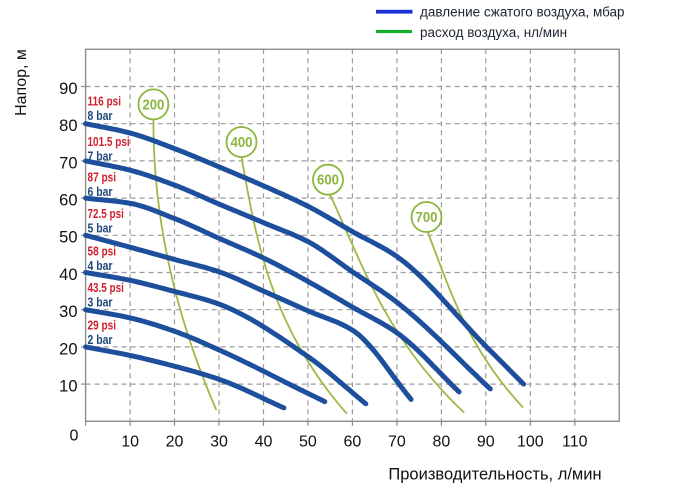 Image resolution: width=693 pixels, height=488 pixels. Describe the element at coordinates (575, 442) in the screenshot. I see `svg-text: 110` at that location.